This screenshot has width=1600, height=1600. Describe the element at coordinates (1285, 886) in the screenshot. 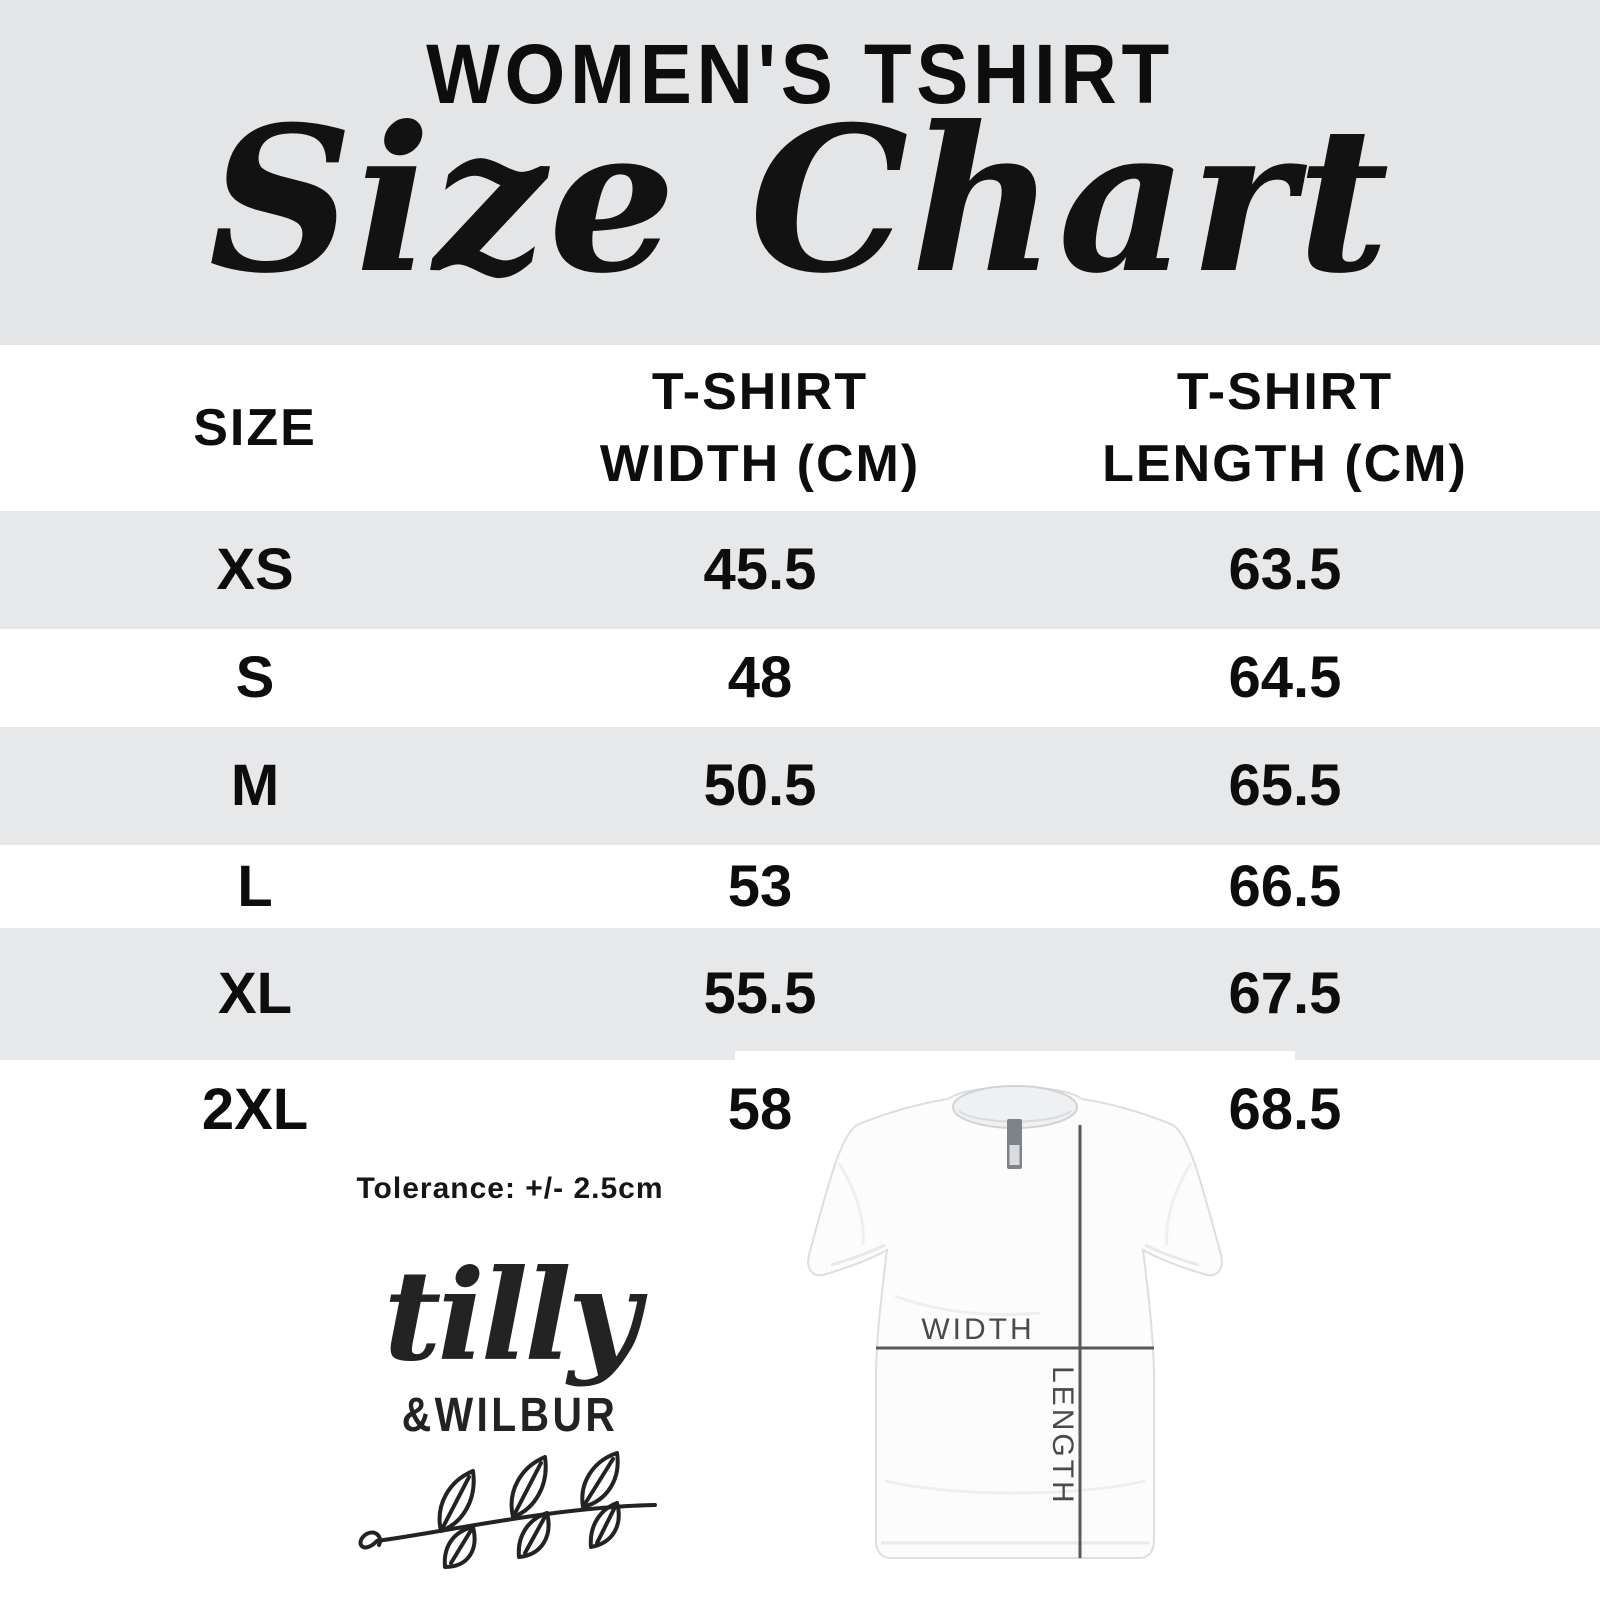

I see `length-cell: 66.5` at that location.